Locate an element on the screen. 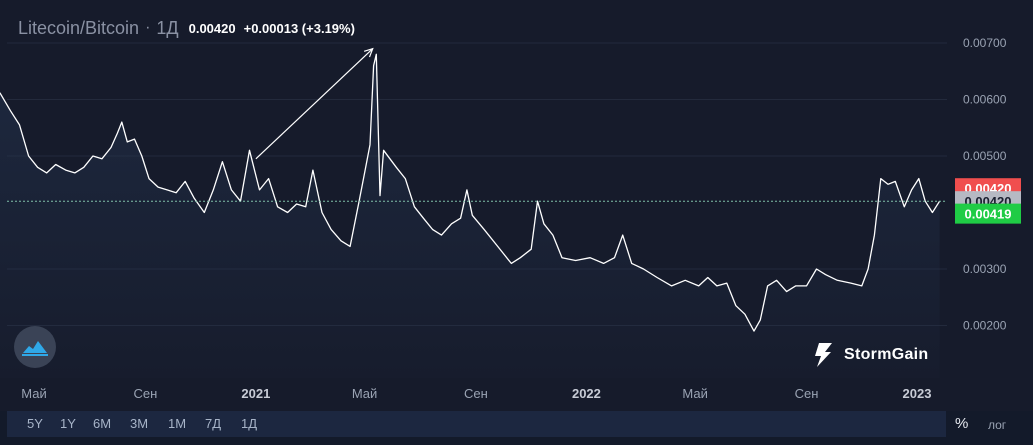 This screenshot has height=445, width=1033. y-tick-label: 0.00700 is located at coordinates (985, 43).